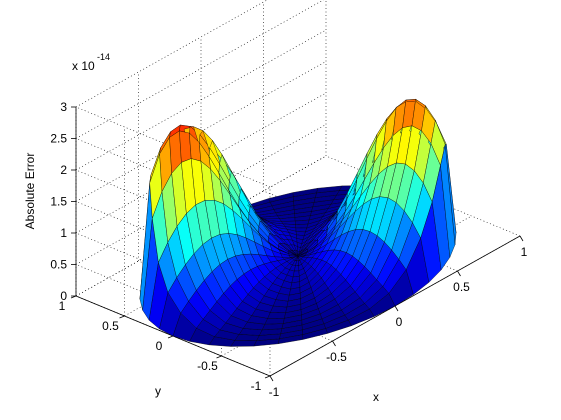 Image resolution: width=561 pixels, height=420 pixels. Describe the element at coordinates (63, 296) in the screenshot. I see `z-tick-label: 0` at that location.